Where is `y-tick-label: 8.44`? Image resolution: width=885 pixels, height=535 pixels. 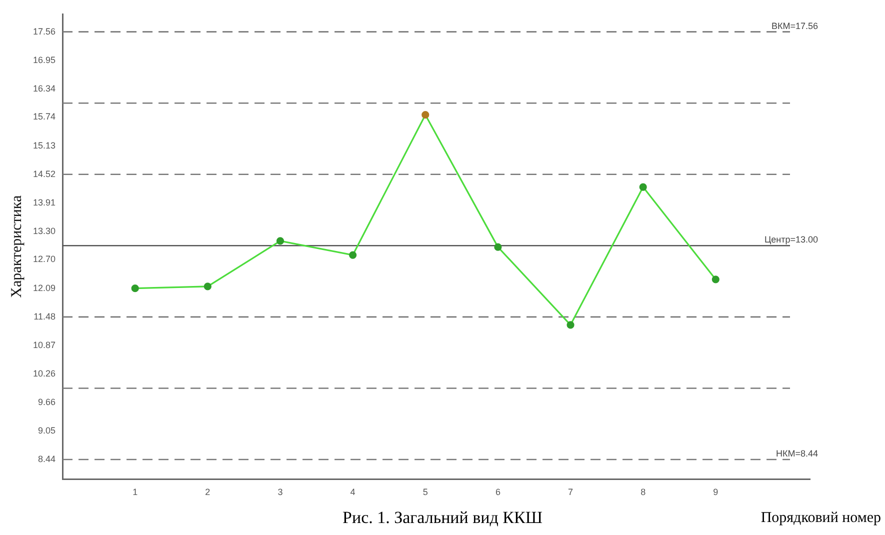
y-tick-label: 8.44 is located at coordinates (47, 459).